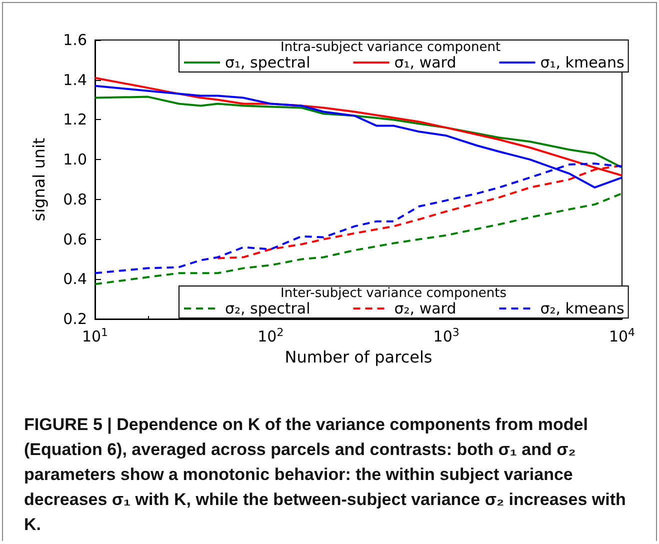  What do you see at coordinates (39, 180) in the screenshot?
I see `y-axis-title: signal unit` at bounding box center [39, 180].